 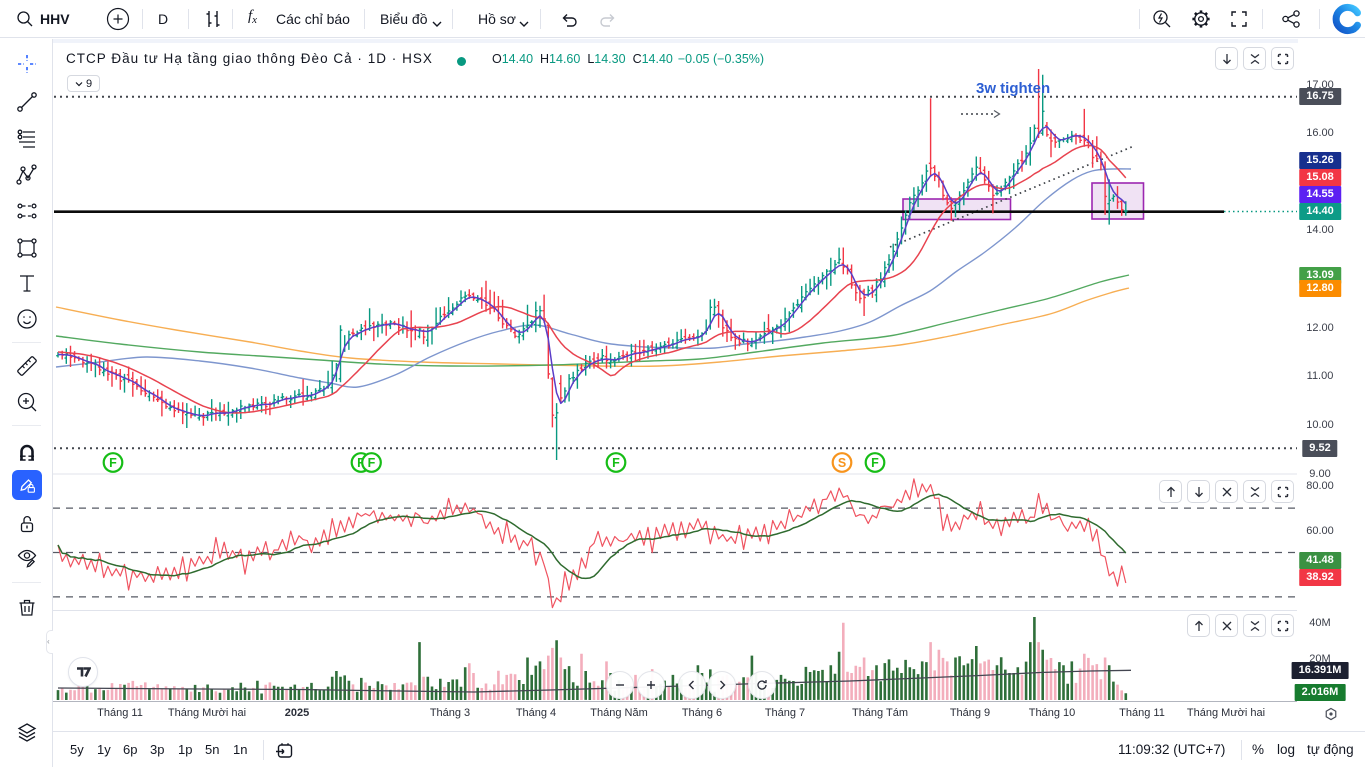 I want to click on svg-text: S, so click(x=842, y=463).